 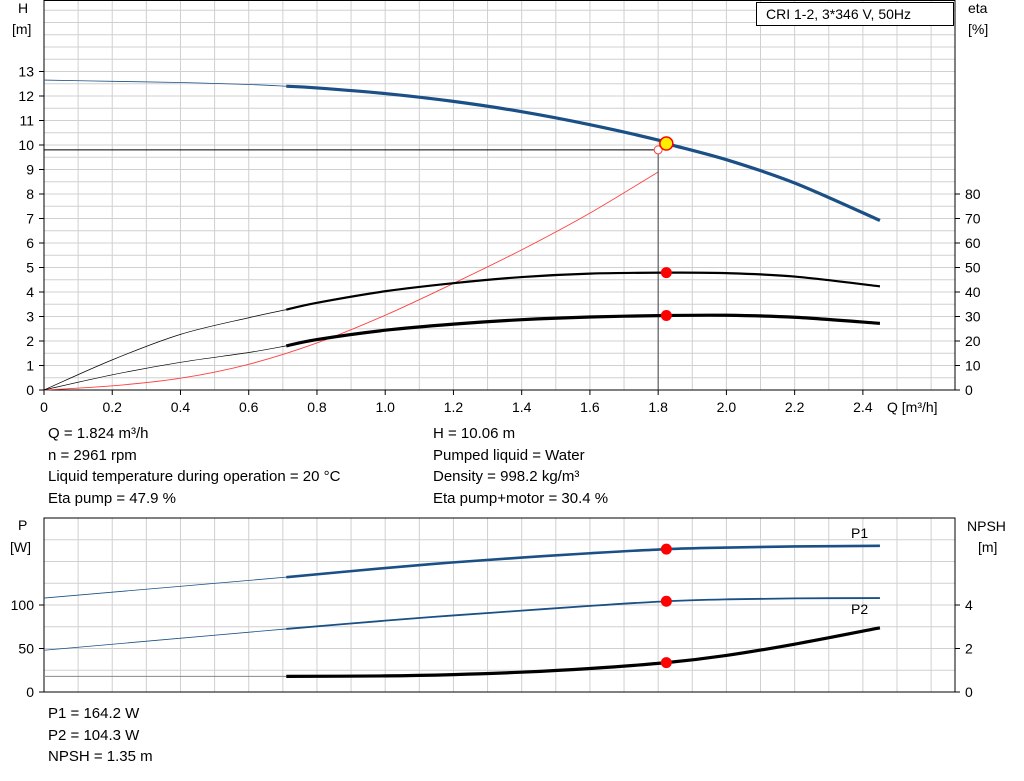 I want to click on y-left-tick-label: 12, so click(x=26, y=96).